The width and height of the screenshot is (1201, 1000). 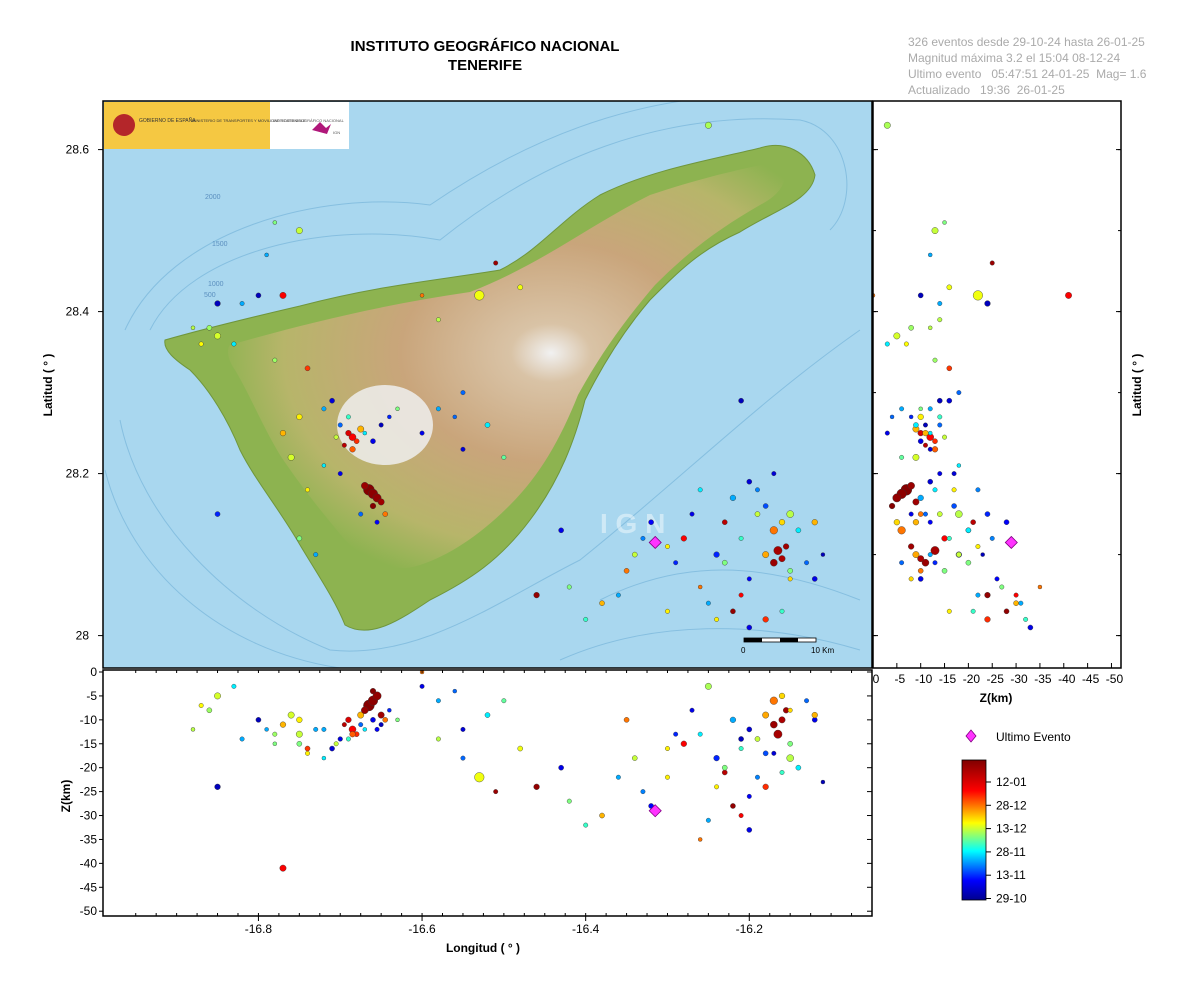 I want to click on info-last-event: Ultimo evento 05:47:51 24-01-25 Mag= 1.6, so click(x=1027, y=74).